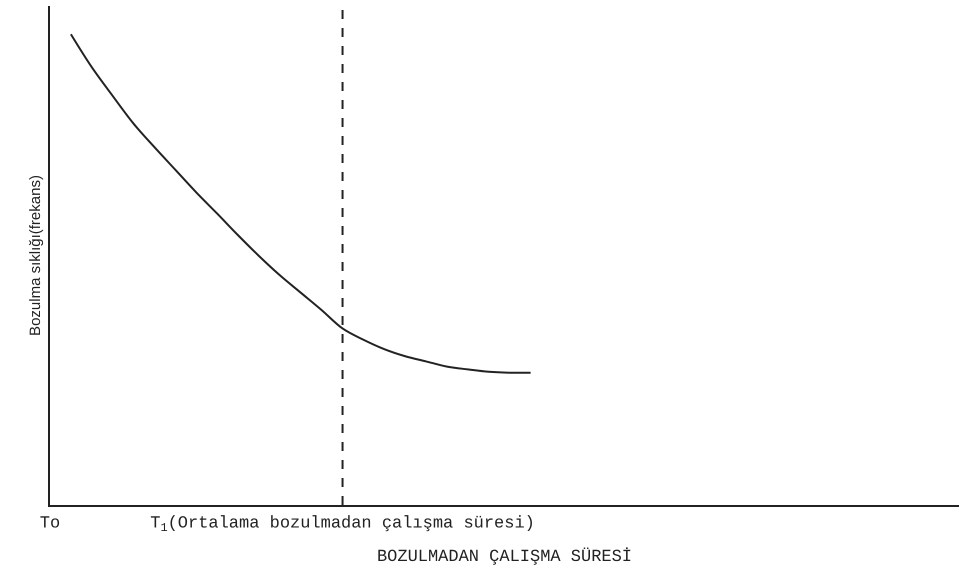 This screenshot has height=585, width=967. What do you see at coordinates (50, 524) in the screenshot?
I see `x-tick-label: To` at bounding box center [50, 524].